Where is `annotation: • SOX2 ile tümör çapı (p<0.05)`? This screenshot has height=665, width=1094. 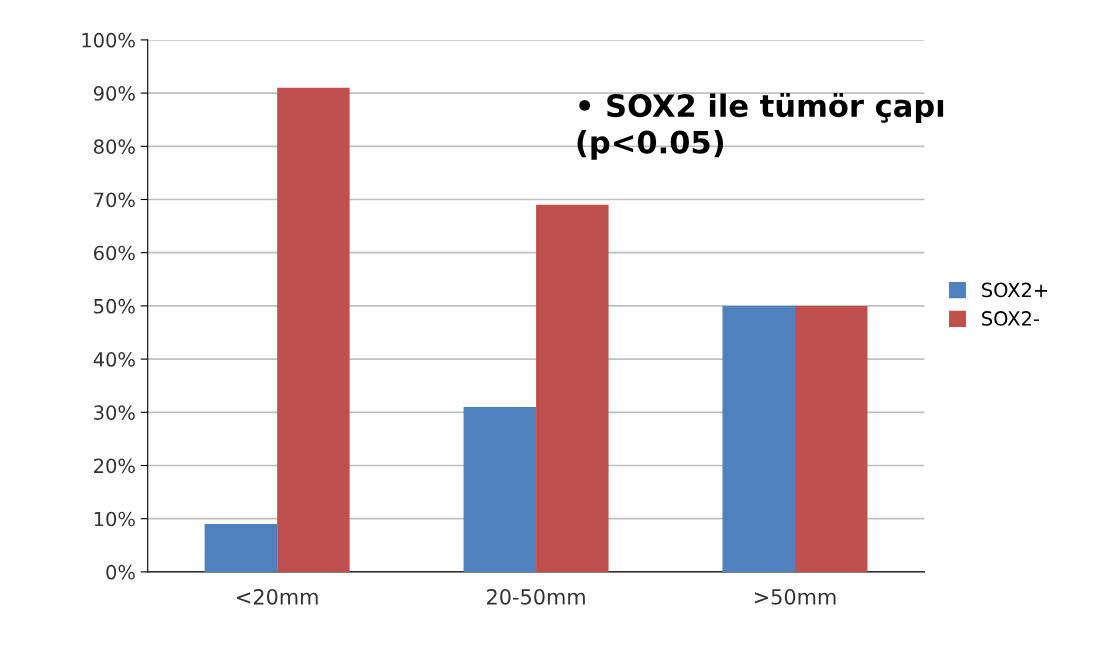
annotation: • SOX2 ile tümör çapı (p<0.05) is located at coordinates (760, 126).